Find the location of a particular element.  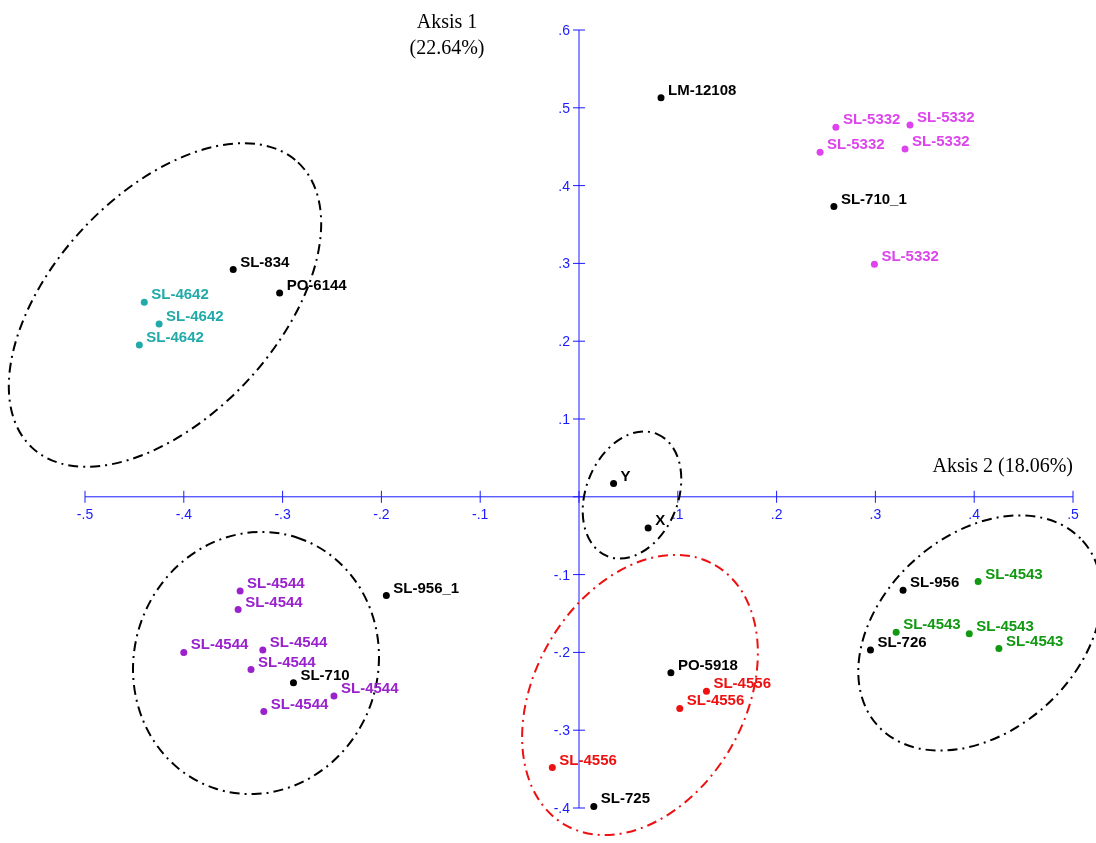

y-tick-label: .3 is located at coordinates (564, 263).